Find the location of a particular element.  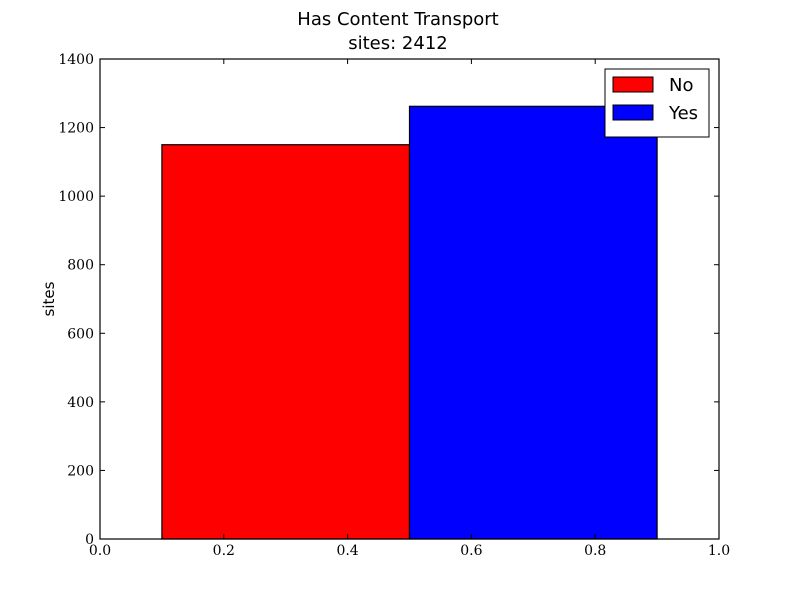

x-tick-label: 0.8 is located at coordinates (595, 551).